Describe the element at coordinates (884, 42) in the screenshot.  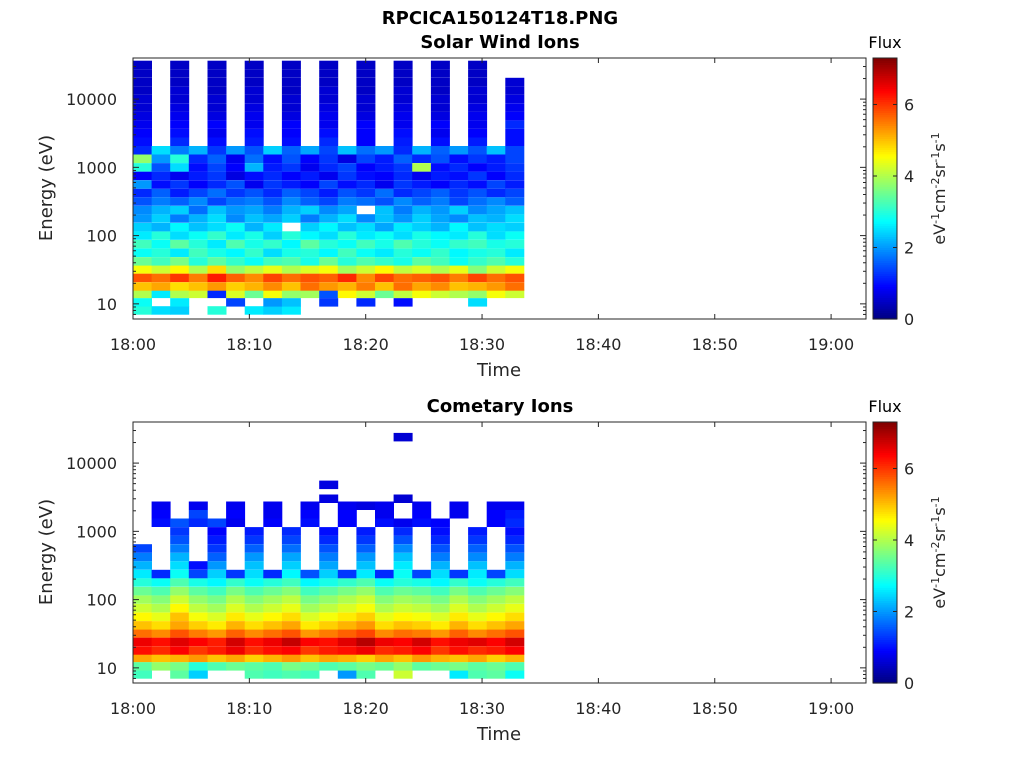
I see `colorbar-title: Flux` at that location.